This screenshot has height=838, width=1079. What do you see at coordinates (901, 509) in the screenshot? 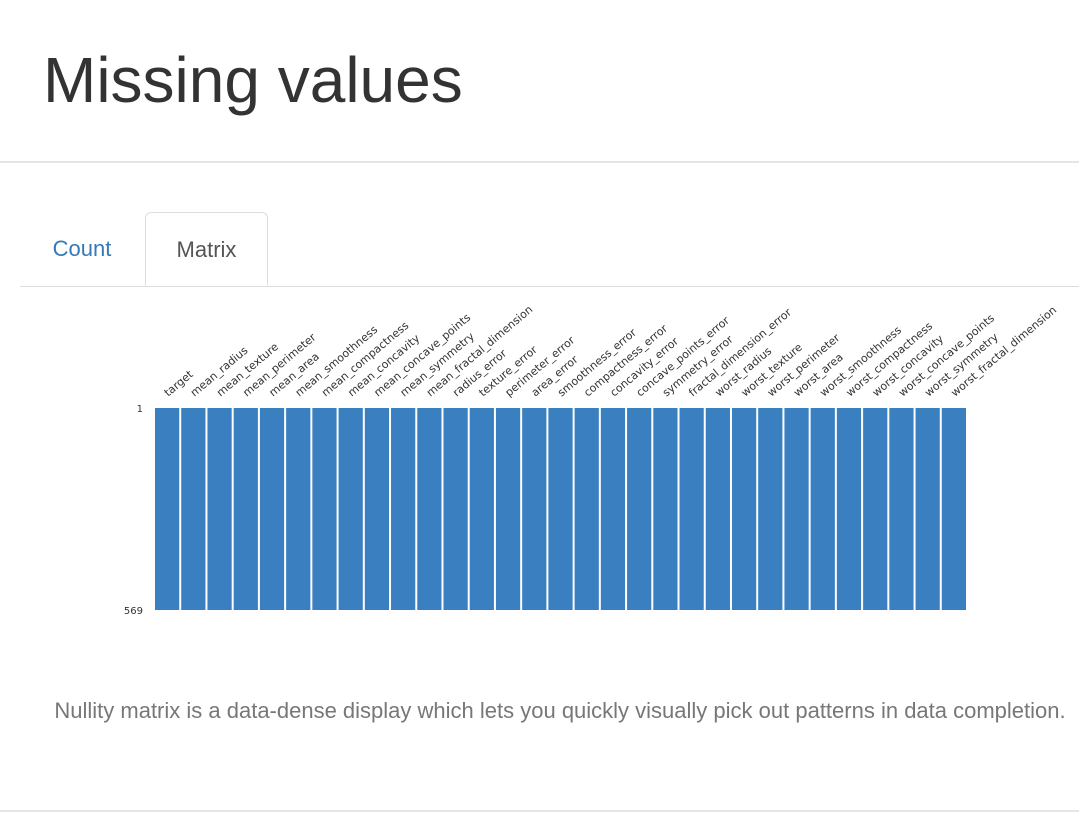
I see `matrix-column-worst-concave-points` at bounding box center [901, 509].